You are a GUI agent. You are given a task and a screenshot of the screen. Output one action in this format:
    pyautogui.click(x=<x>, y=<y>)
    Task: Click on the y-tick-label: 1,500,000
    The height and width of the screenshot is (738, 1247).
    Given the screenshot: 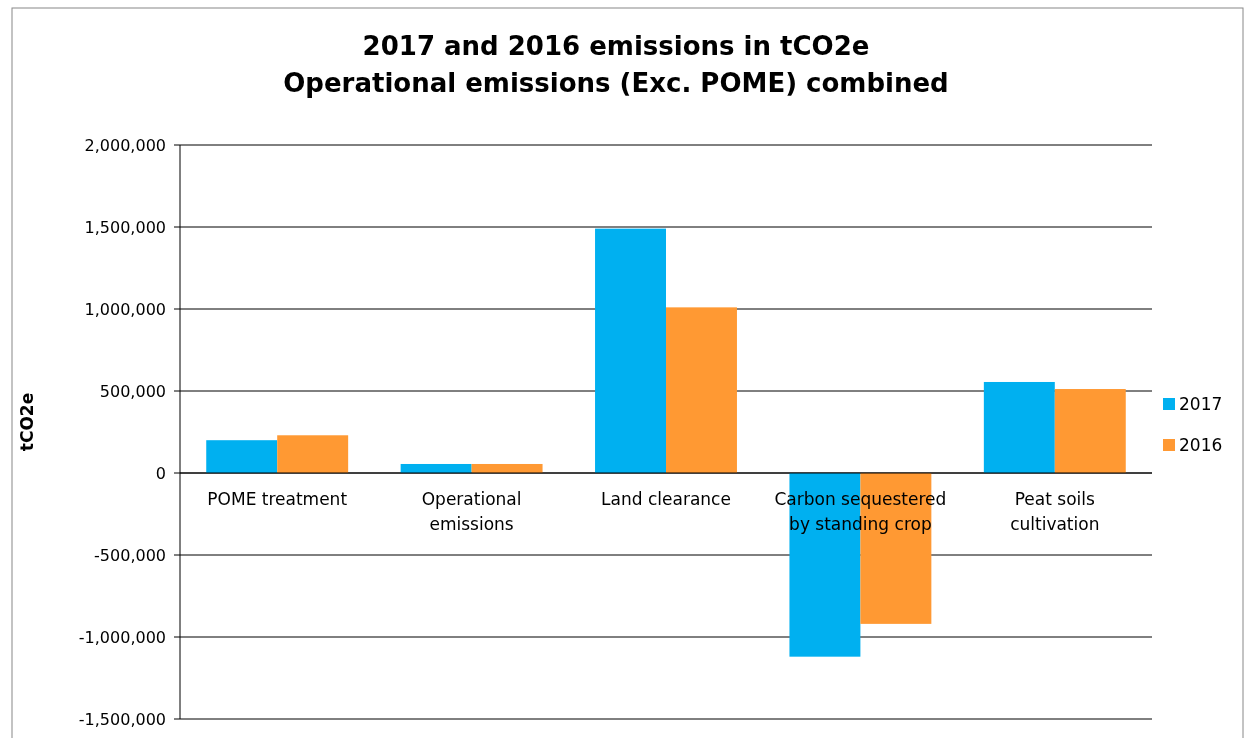 What is the action you would take?
    pyautogui.click(x=125, y=227)
    